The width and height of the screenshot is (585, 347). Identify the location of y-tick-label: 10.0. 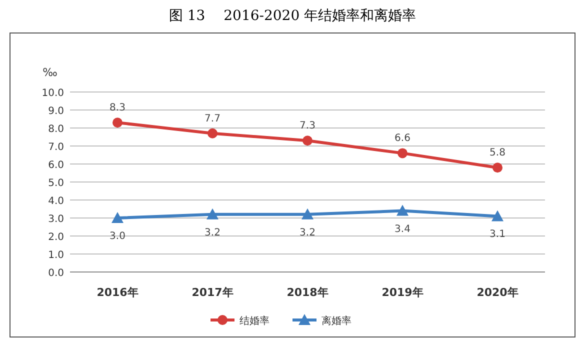
(53, 93).